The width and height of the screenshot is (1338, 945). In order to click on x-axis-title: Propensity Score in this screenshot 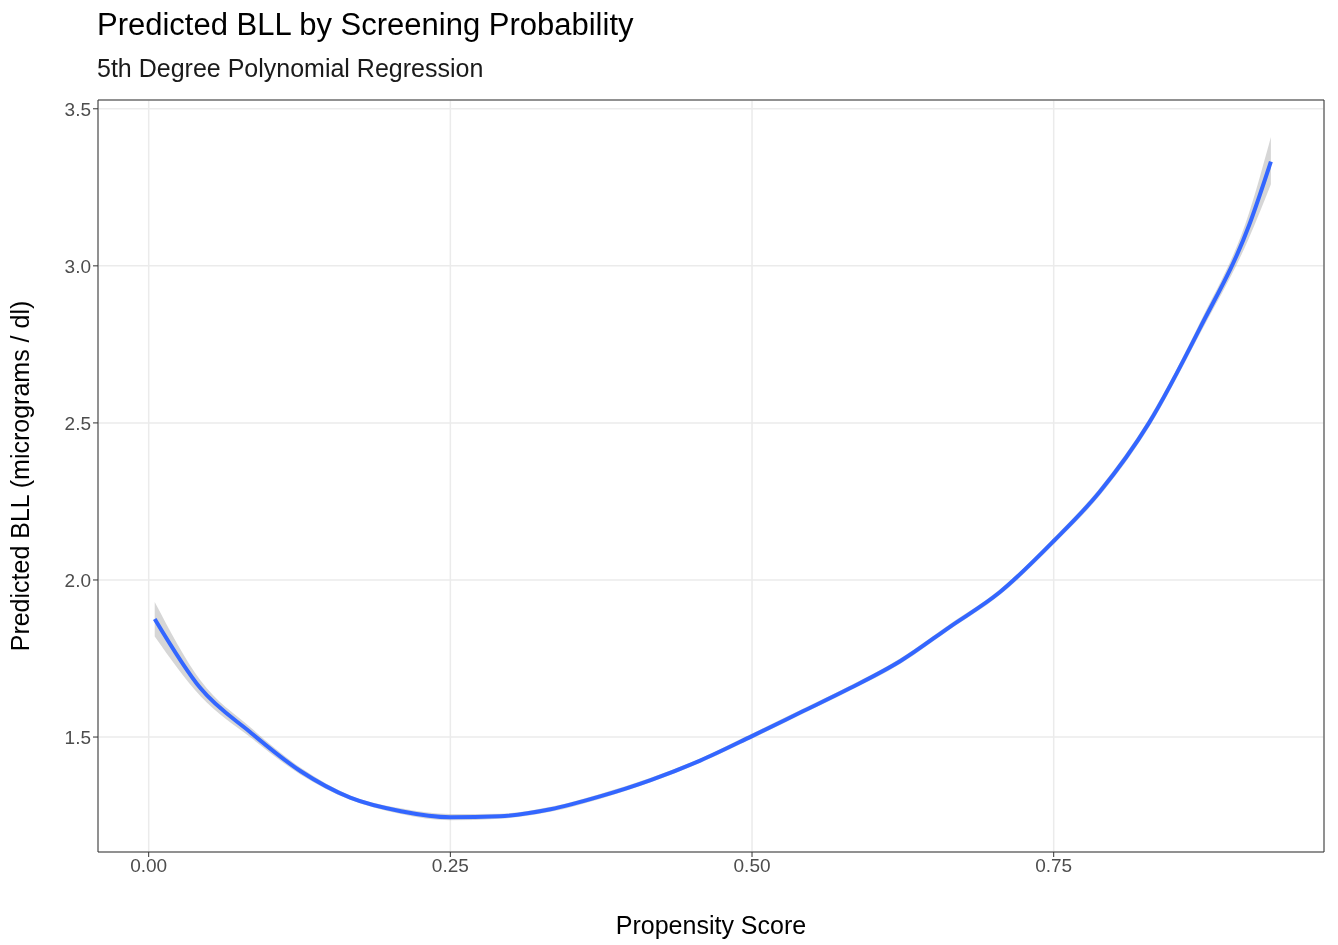, I will do `click(711, 925)`.